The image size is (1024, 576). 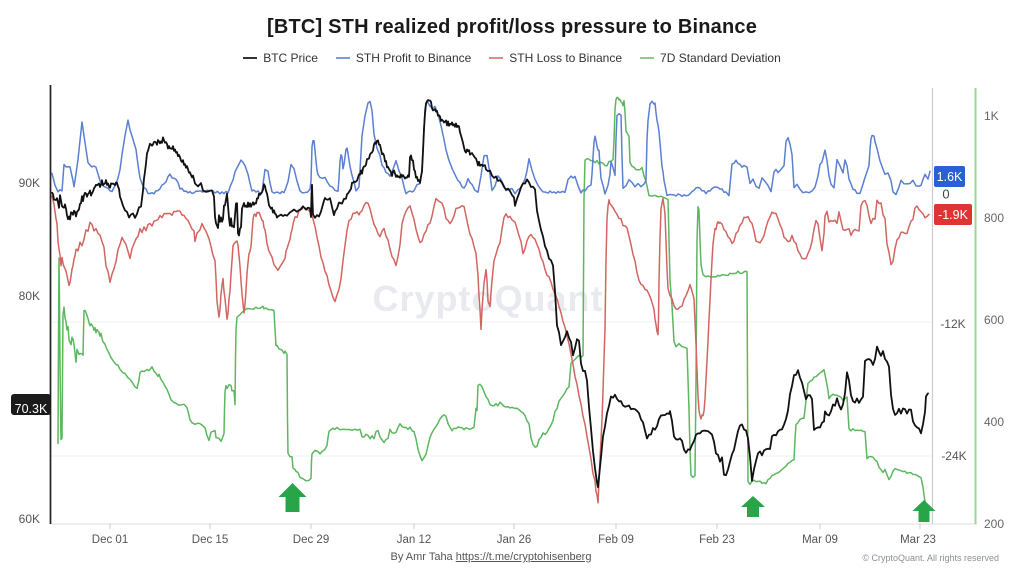 I want to click on svg-text: Jan 26, so click(x=514, y=540).